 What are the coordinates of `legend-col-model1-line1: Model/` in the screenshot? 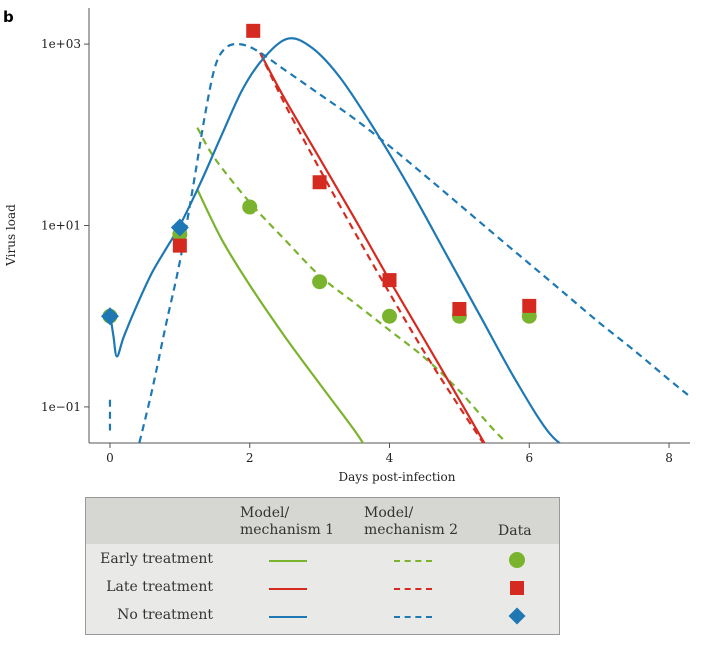 It's located at (265, 513).